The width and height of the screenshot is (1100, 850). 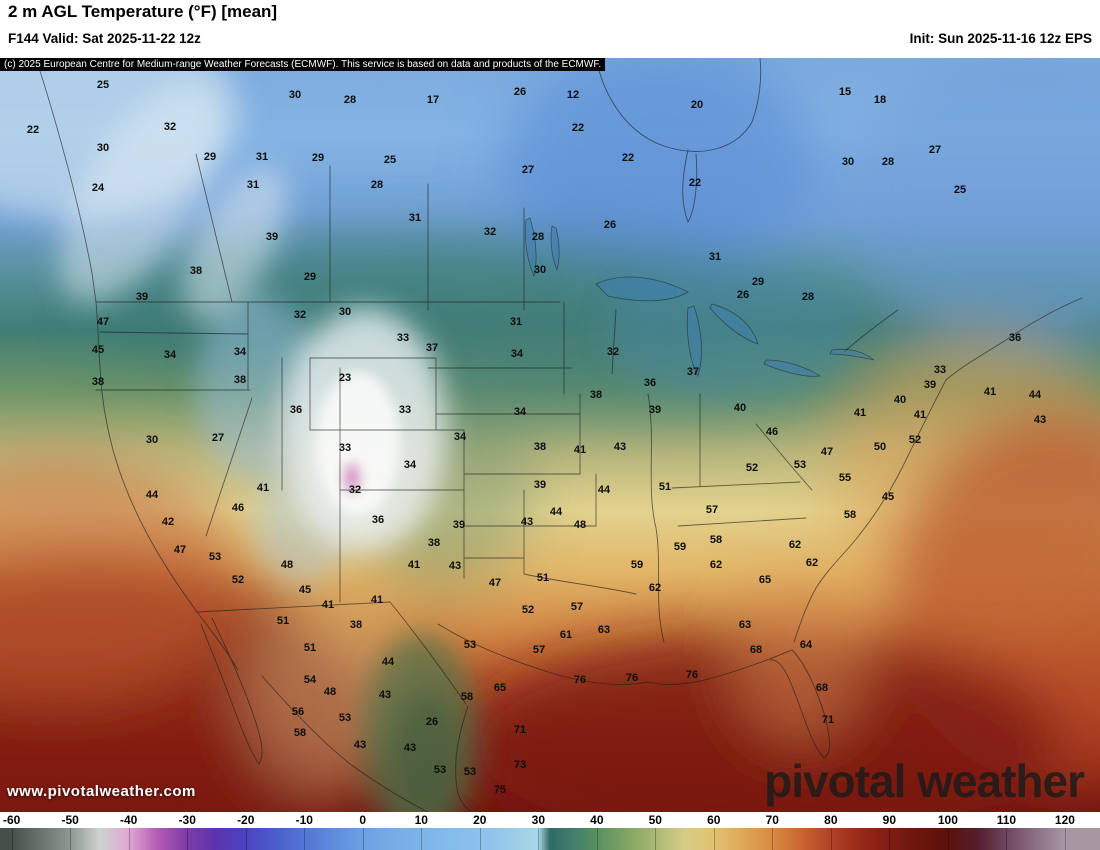 What do you see at coordinates (520, 765) in the screenshot?
I see `temp-label: 73` at bounding box center [520, 765].